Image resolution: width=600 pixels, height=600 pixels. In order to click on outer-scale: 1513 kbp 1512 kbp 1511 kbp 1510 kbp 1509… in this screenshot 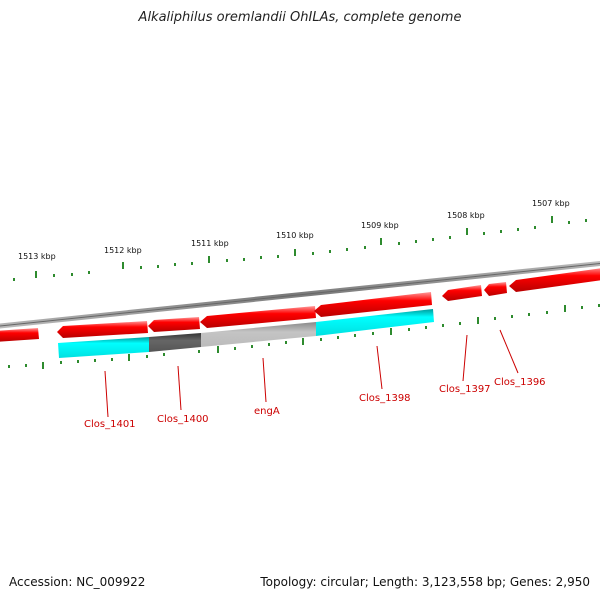, I will do `click(300, 240)`.